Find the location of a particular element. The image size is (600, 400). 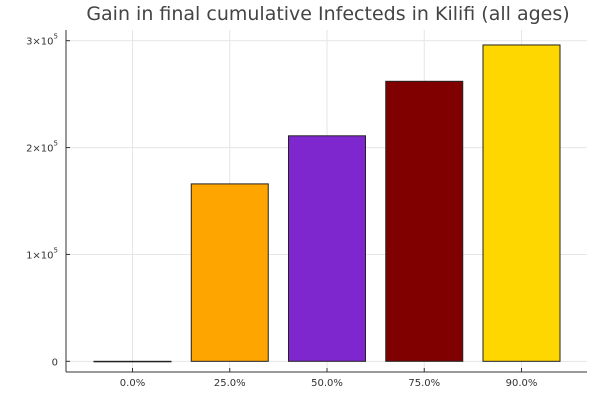

x-tick-label: 90.0% is located at coordinates (522, 383).